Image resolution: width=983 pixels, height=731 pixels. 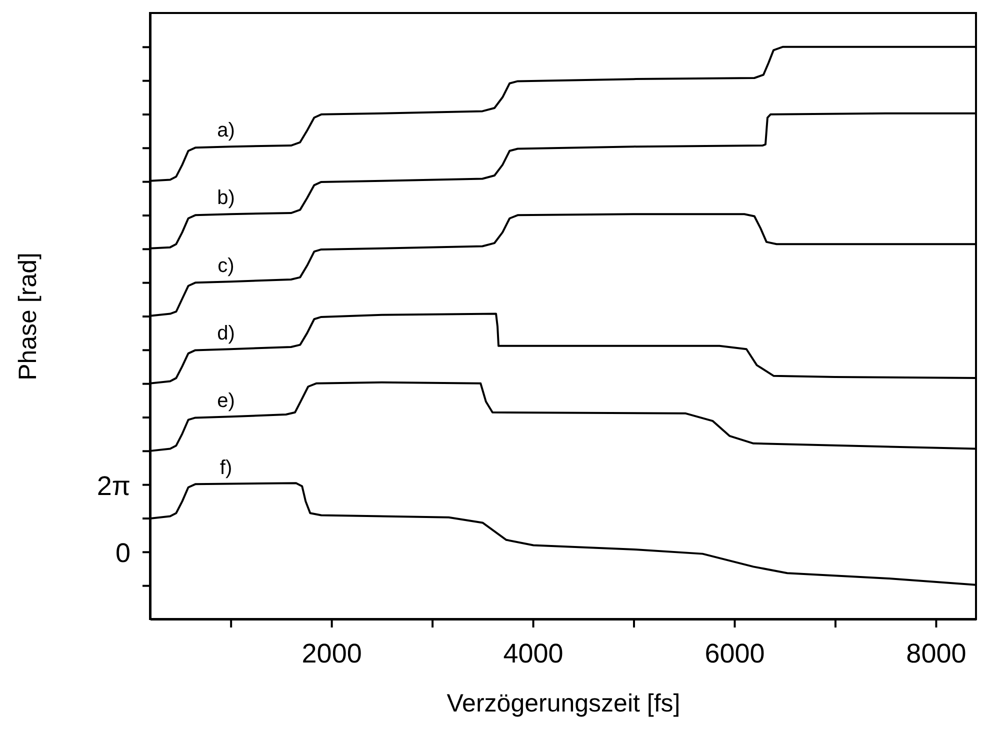 What do you see at coordinates (563, 704) in the screenshot?
I see `x-axis-title: Verzögerungszeit [fs]` at bounding box center [563, 704].